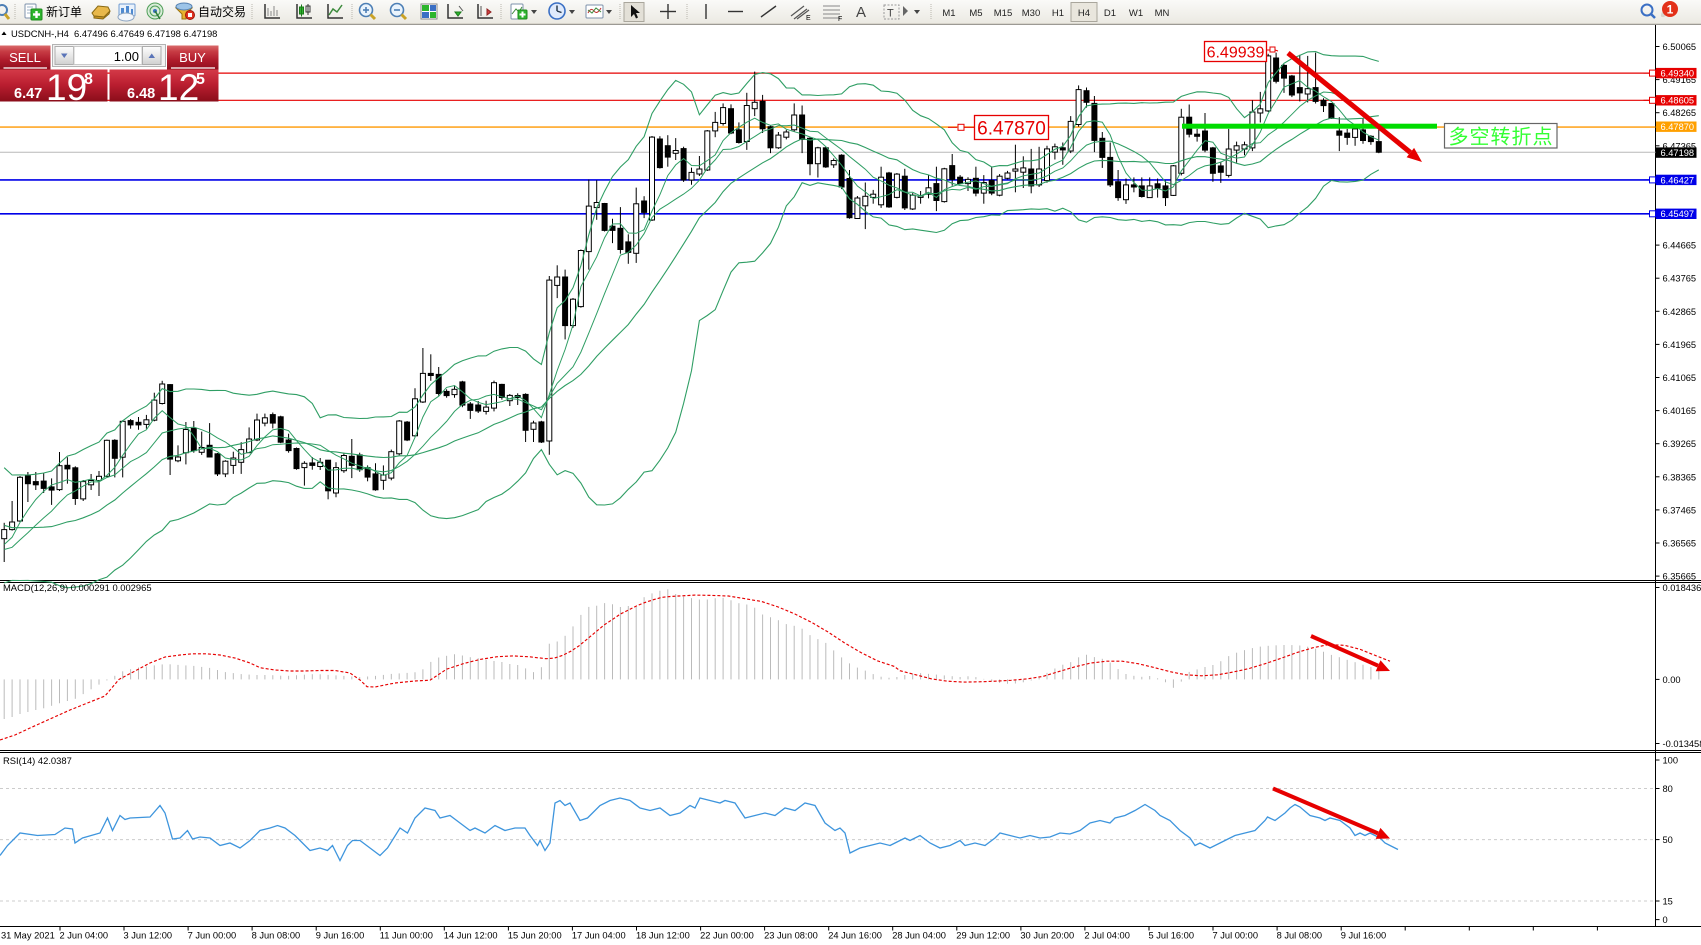 The height and width of the screenshot is (945, 1701). Describe the element at coordinates (1501, 137) in the screenshot. I see `svg-text: 多空转折点` at that location.